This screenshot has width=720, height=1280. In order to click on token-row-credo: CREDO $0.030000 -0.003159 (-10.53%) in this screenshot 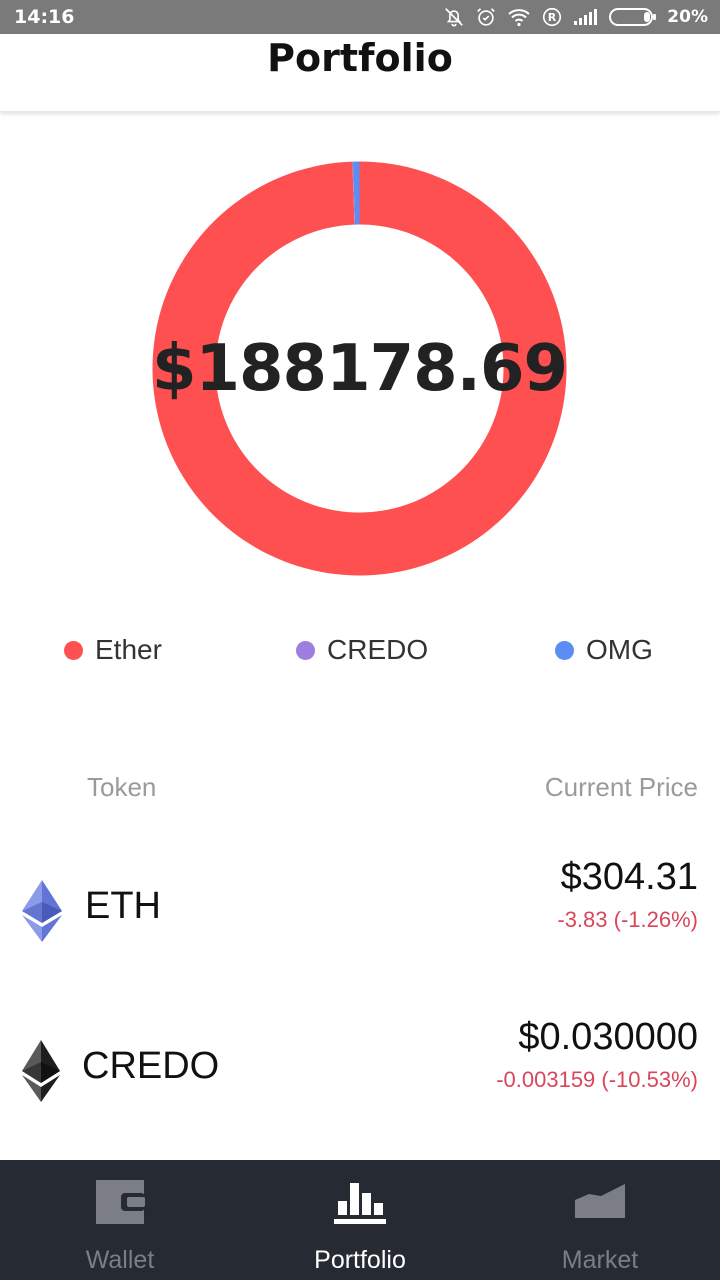, I will do `click(360, 1070)`.